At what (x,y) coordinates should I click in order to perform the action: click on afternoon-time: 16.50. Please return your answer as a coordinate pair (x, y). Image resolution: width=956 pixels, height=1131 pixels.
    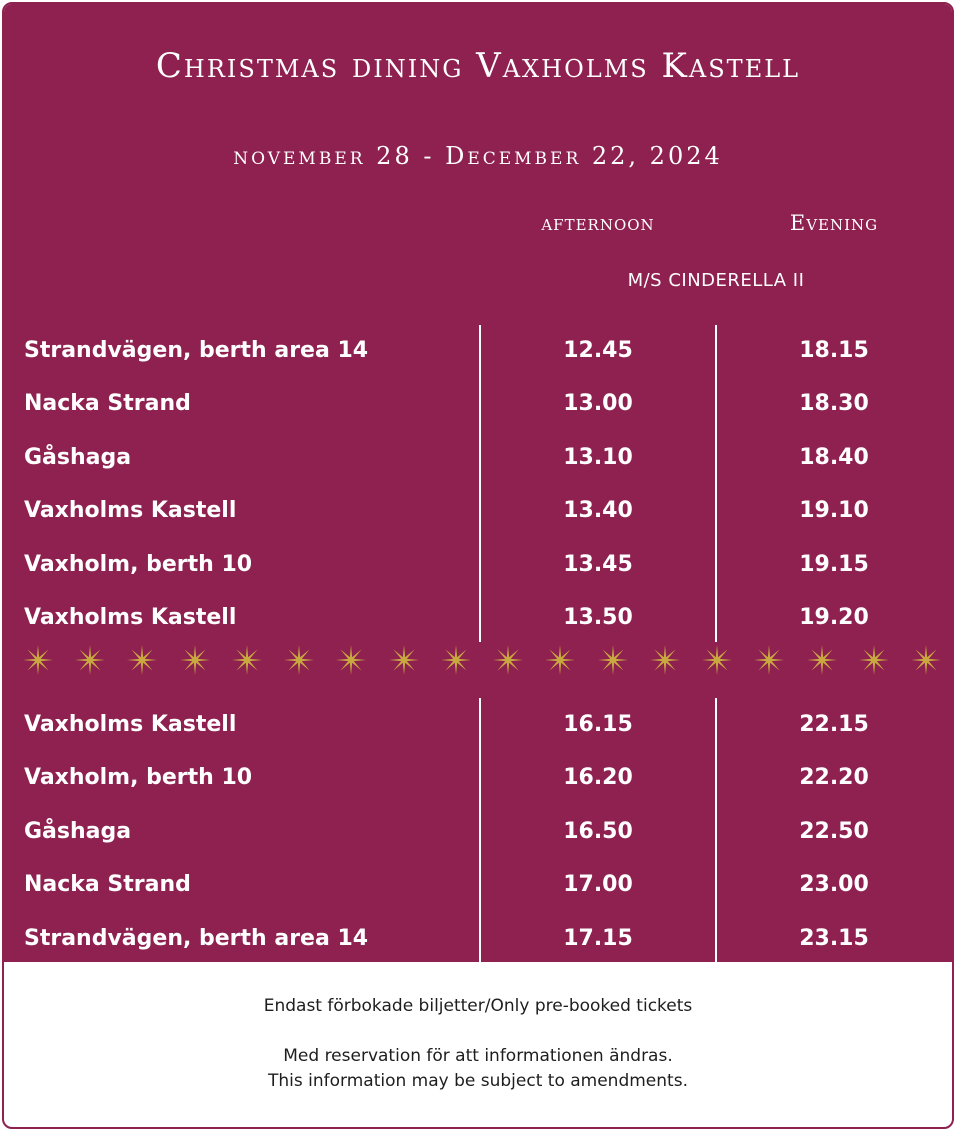
    Looking at the image, I should click on (598, 831).